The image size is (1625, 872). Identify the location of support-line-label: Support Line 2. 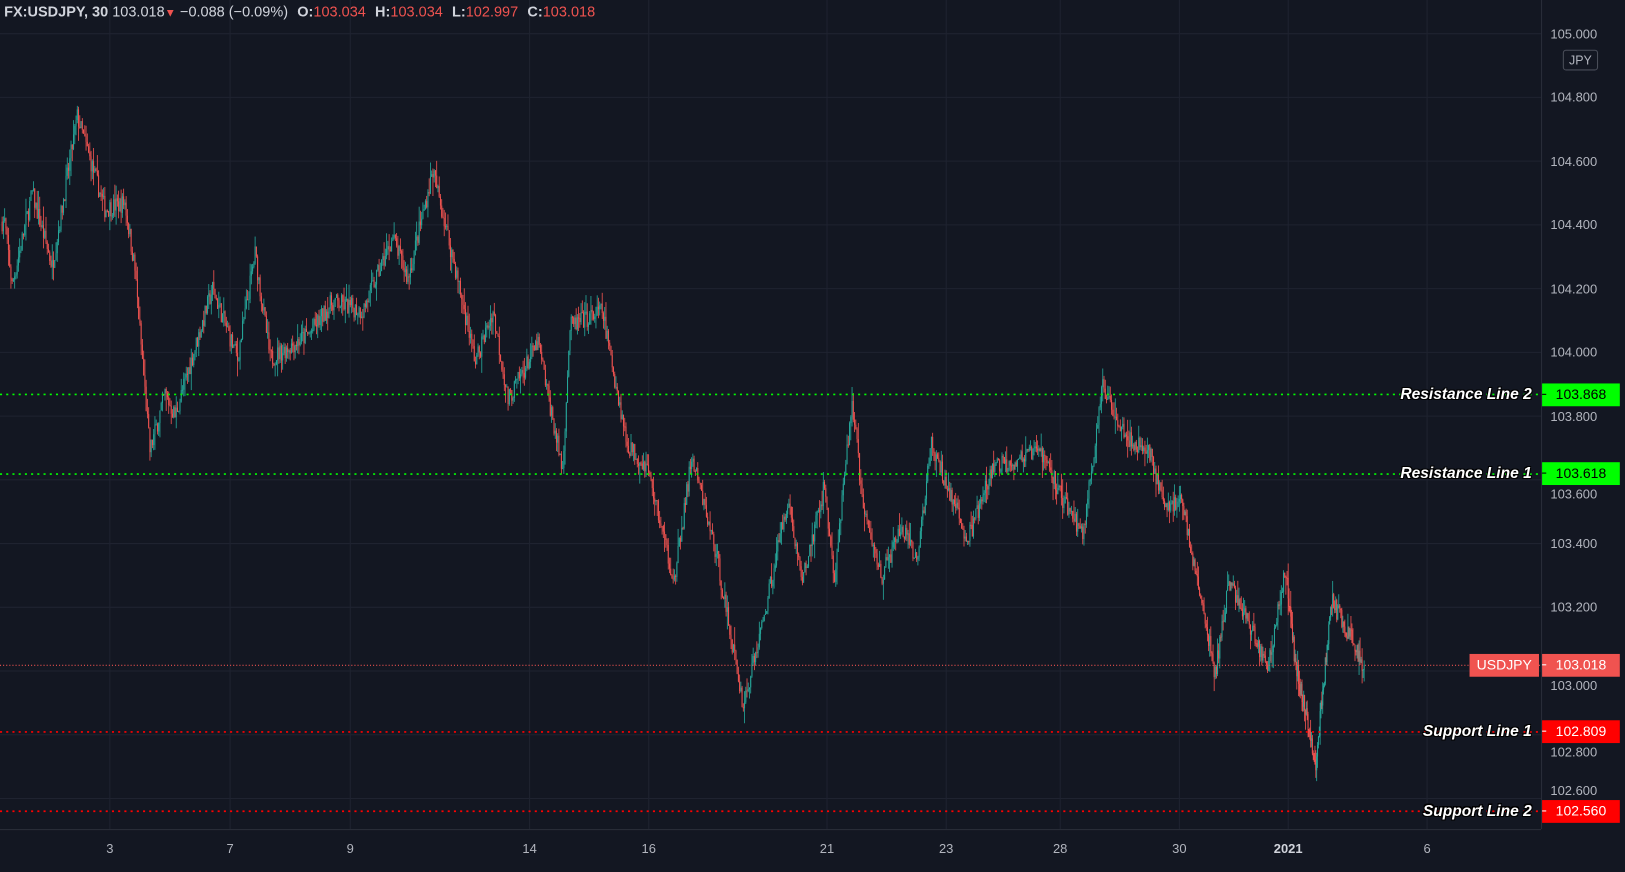
(1477, 811).